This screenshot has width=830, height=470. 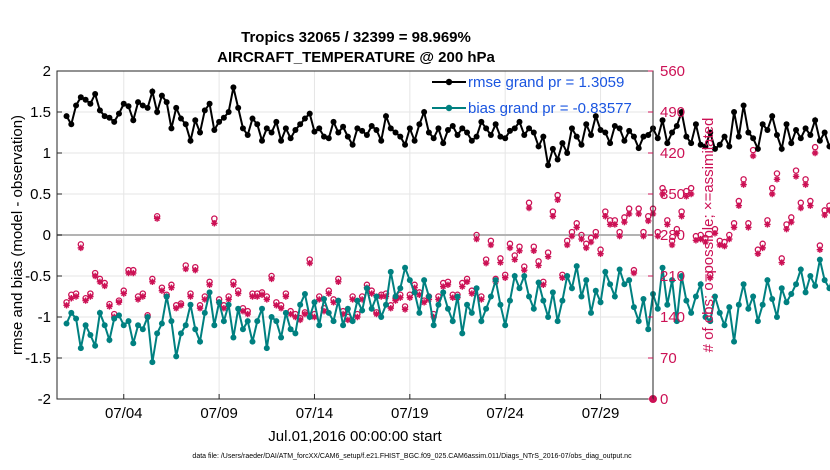 I want to click on x-tick-label: 07/14, so click(x=315, y=413).